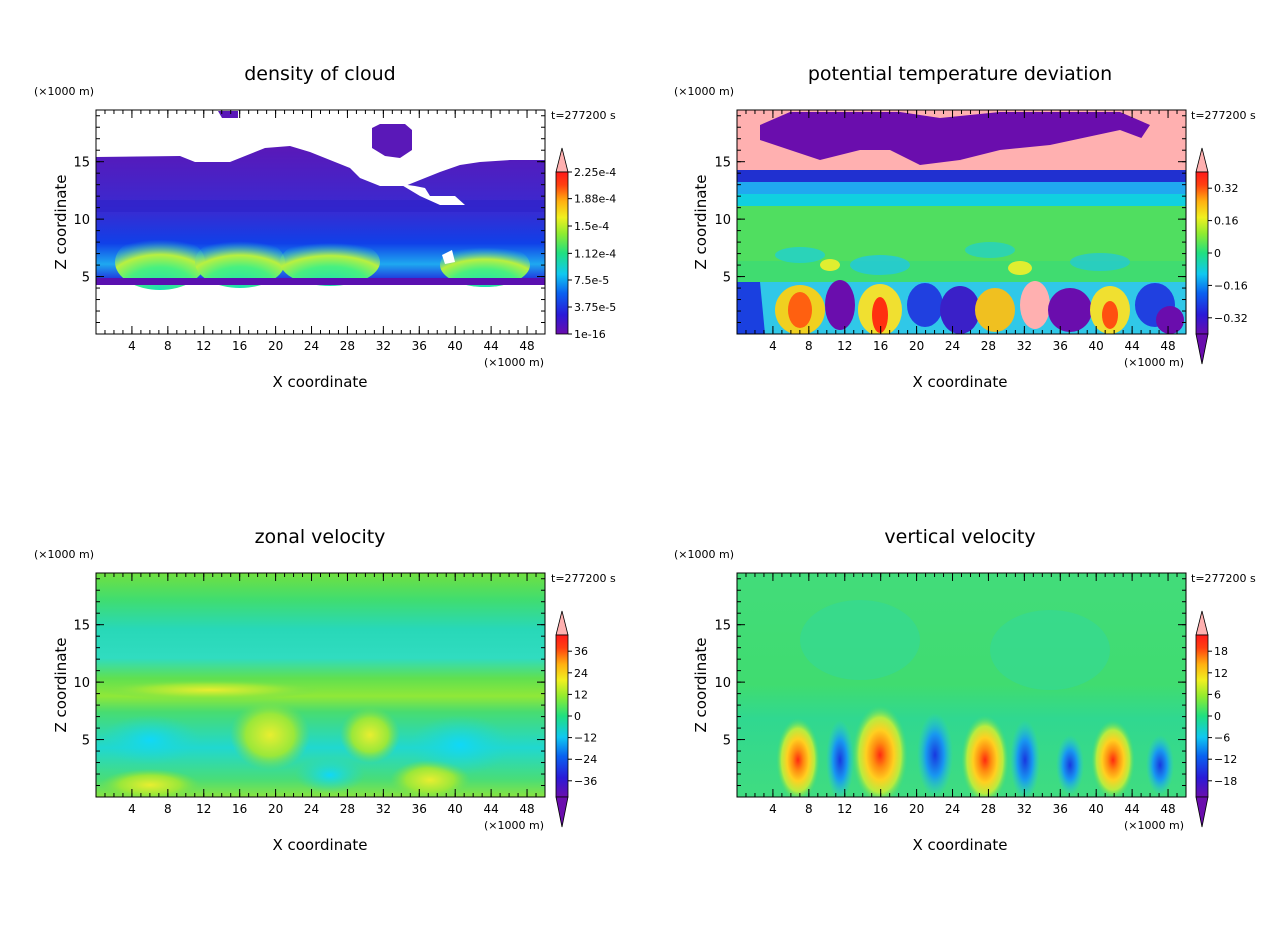 Image resolution: width=1280 pixels, height=926 pixels. I want to click on chart-title: vertical velocity, so click(959, 537).